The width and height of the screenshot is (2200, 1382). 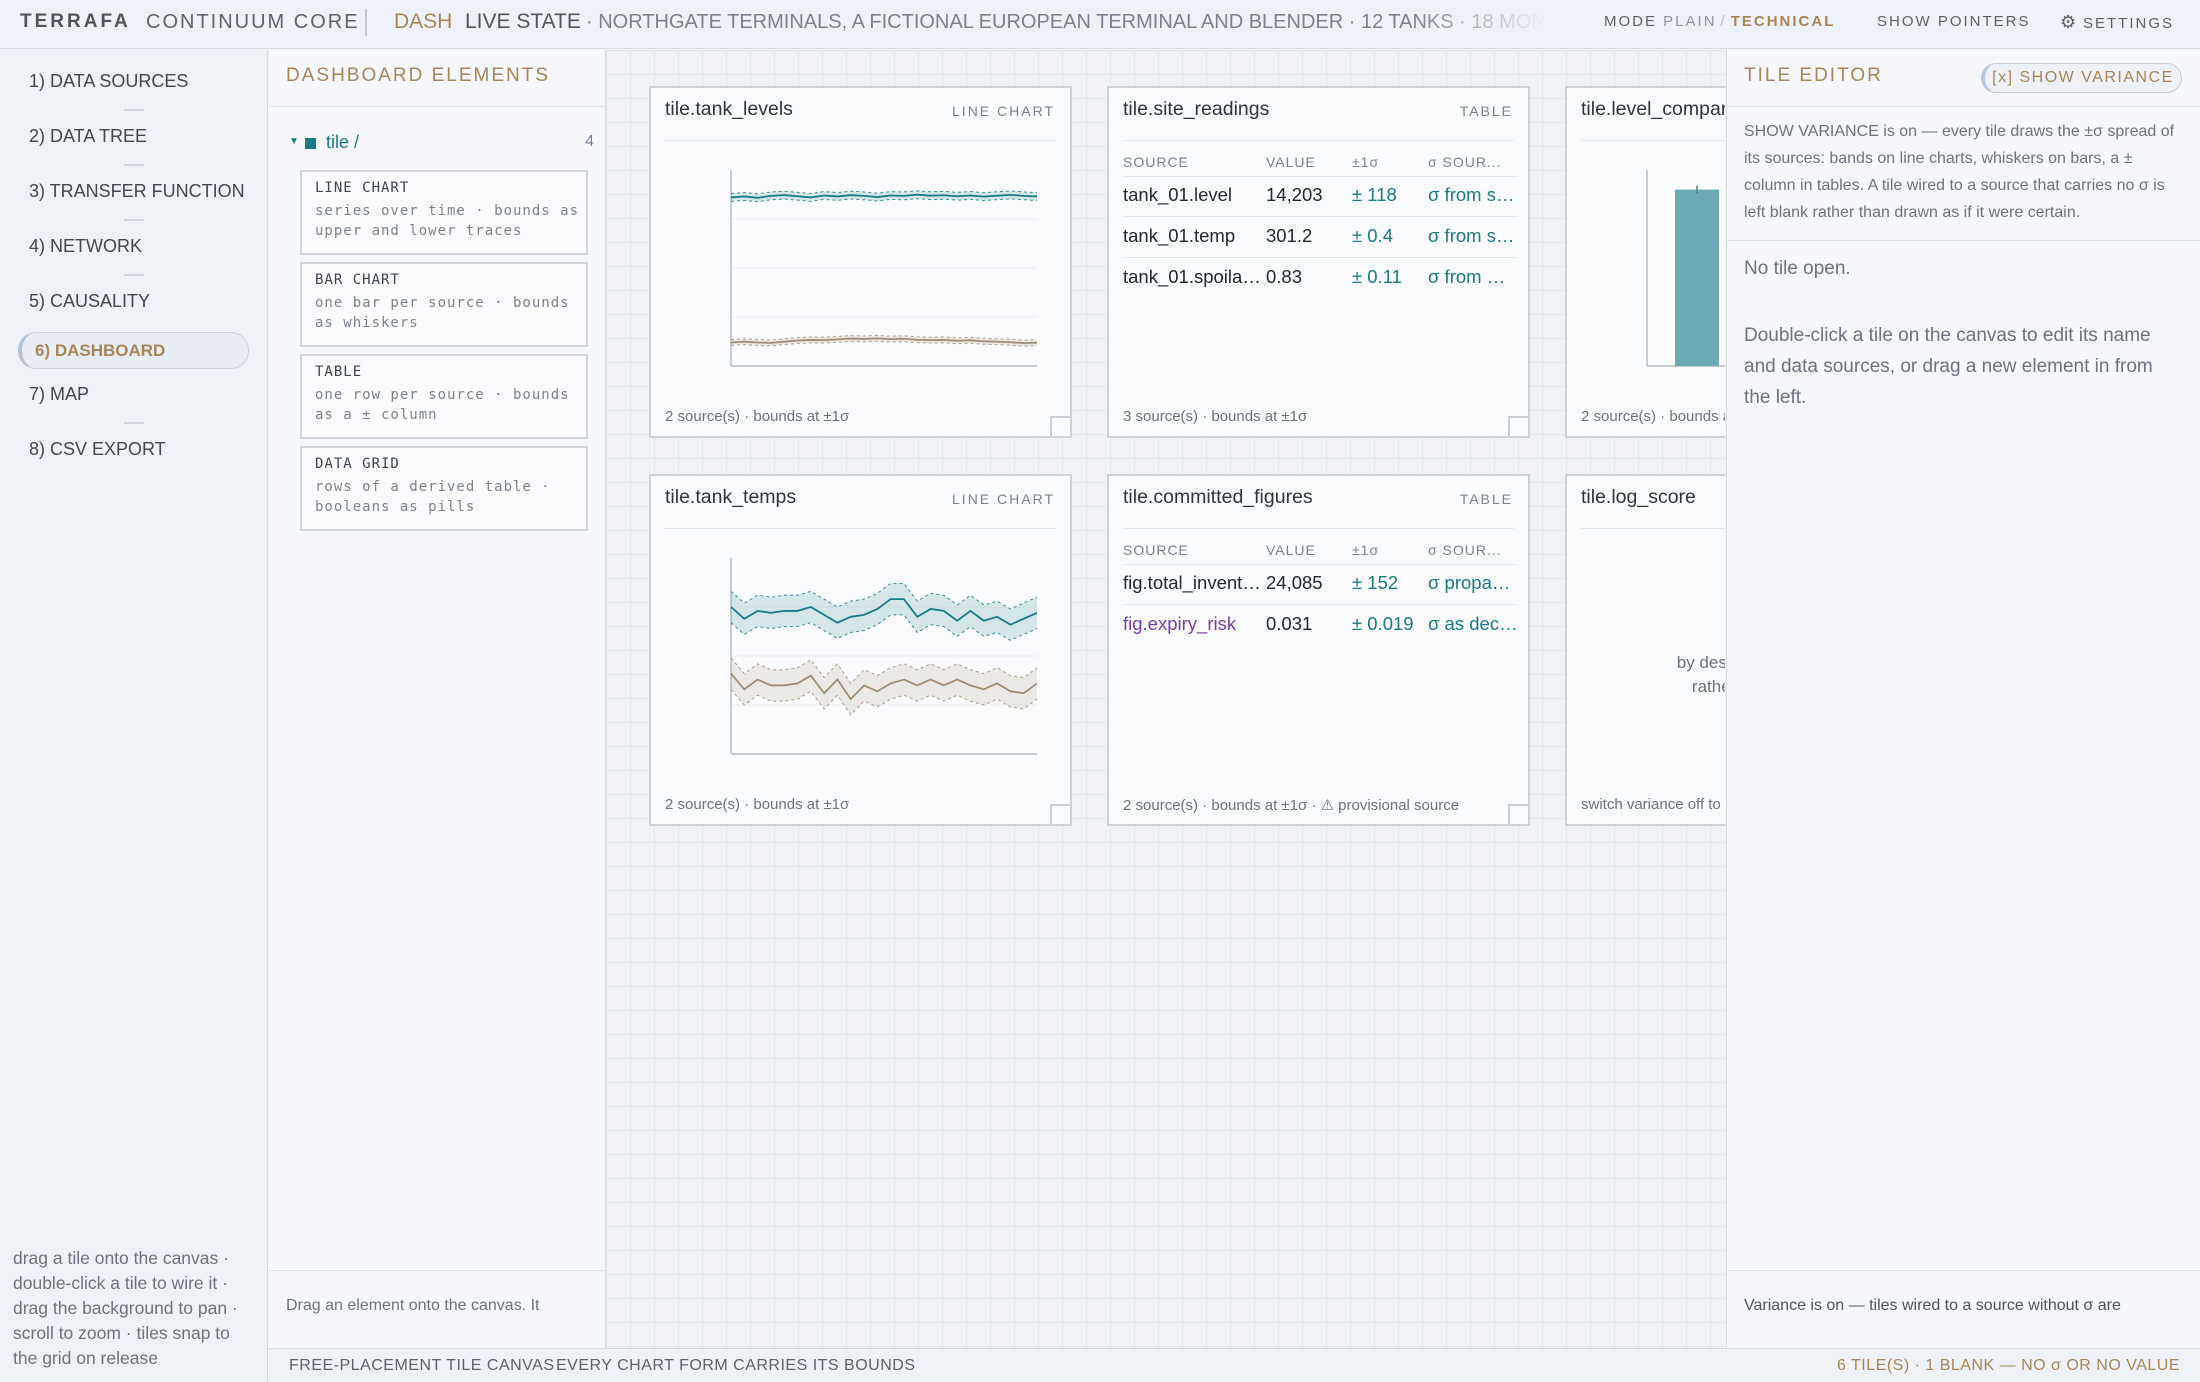 What do you see at coordinates (441, 144) in the screenshot?
I see `tree-node-tile: ▼ tile / 4` at bounding box center [441, 144].